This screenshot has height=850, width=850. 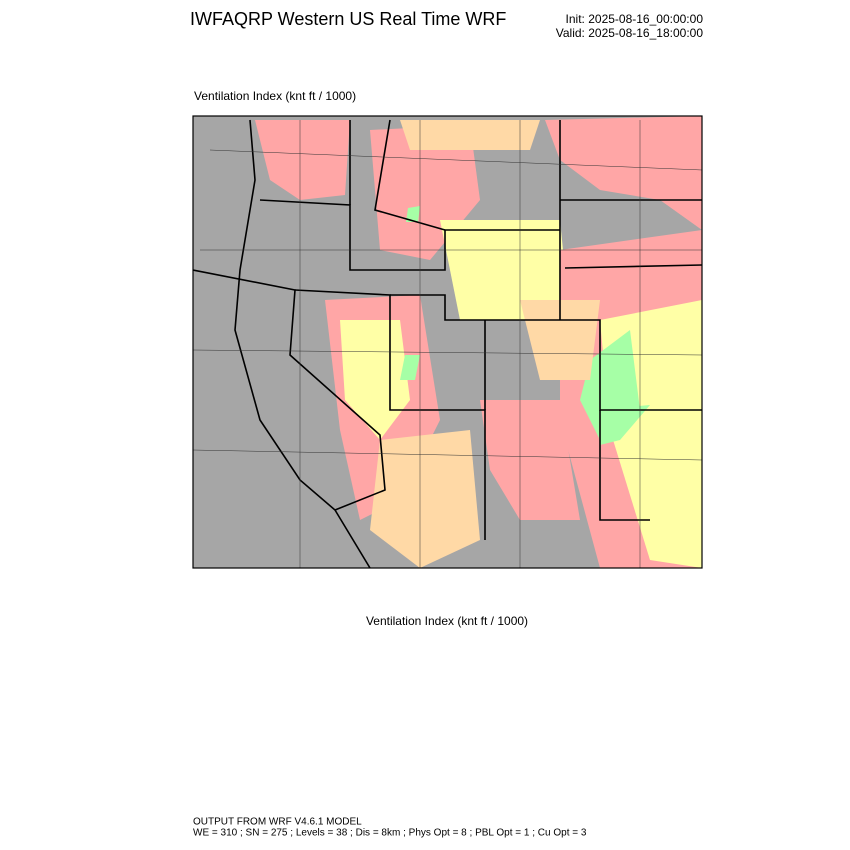 I want to click on init-time: Init: 2025-08-16_00:00:00, so click(x=635, y=19).